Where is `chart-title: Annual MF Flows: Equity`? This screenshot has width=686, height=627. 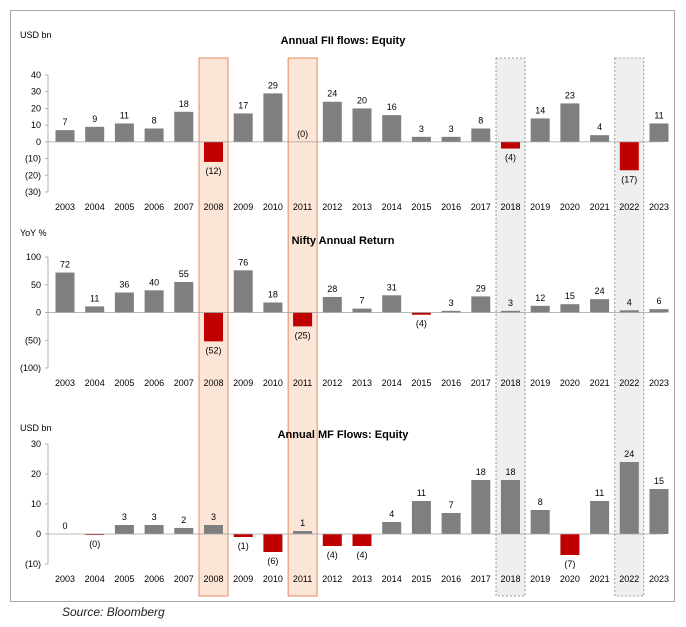 chart-title: Annual MF Flows: Equity is located at coordinates (344, 435).